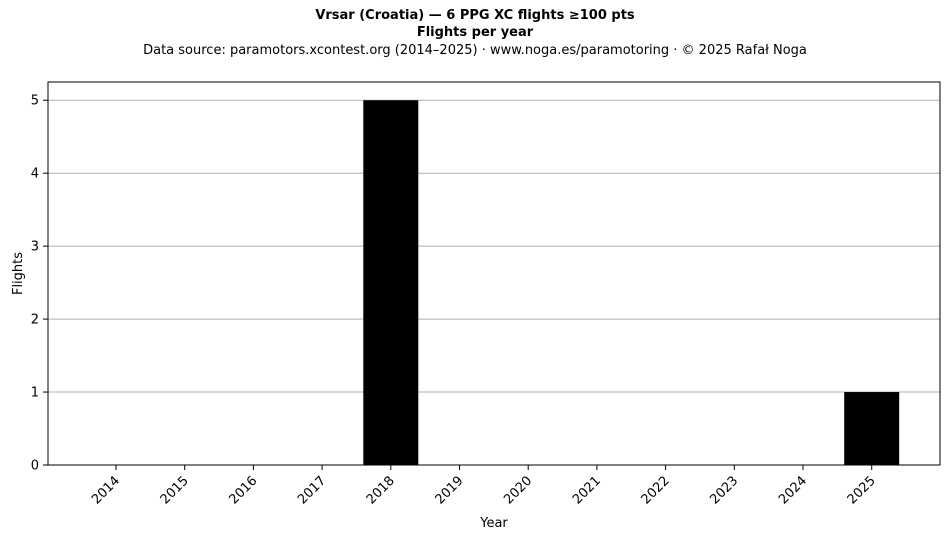 The image size is (950, 539). Describe the element at coordinates (381, 490) in the screenshot. I see `x-tick-label-2018: 2018` at that location.